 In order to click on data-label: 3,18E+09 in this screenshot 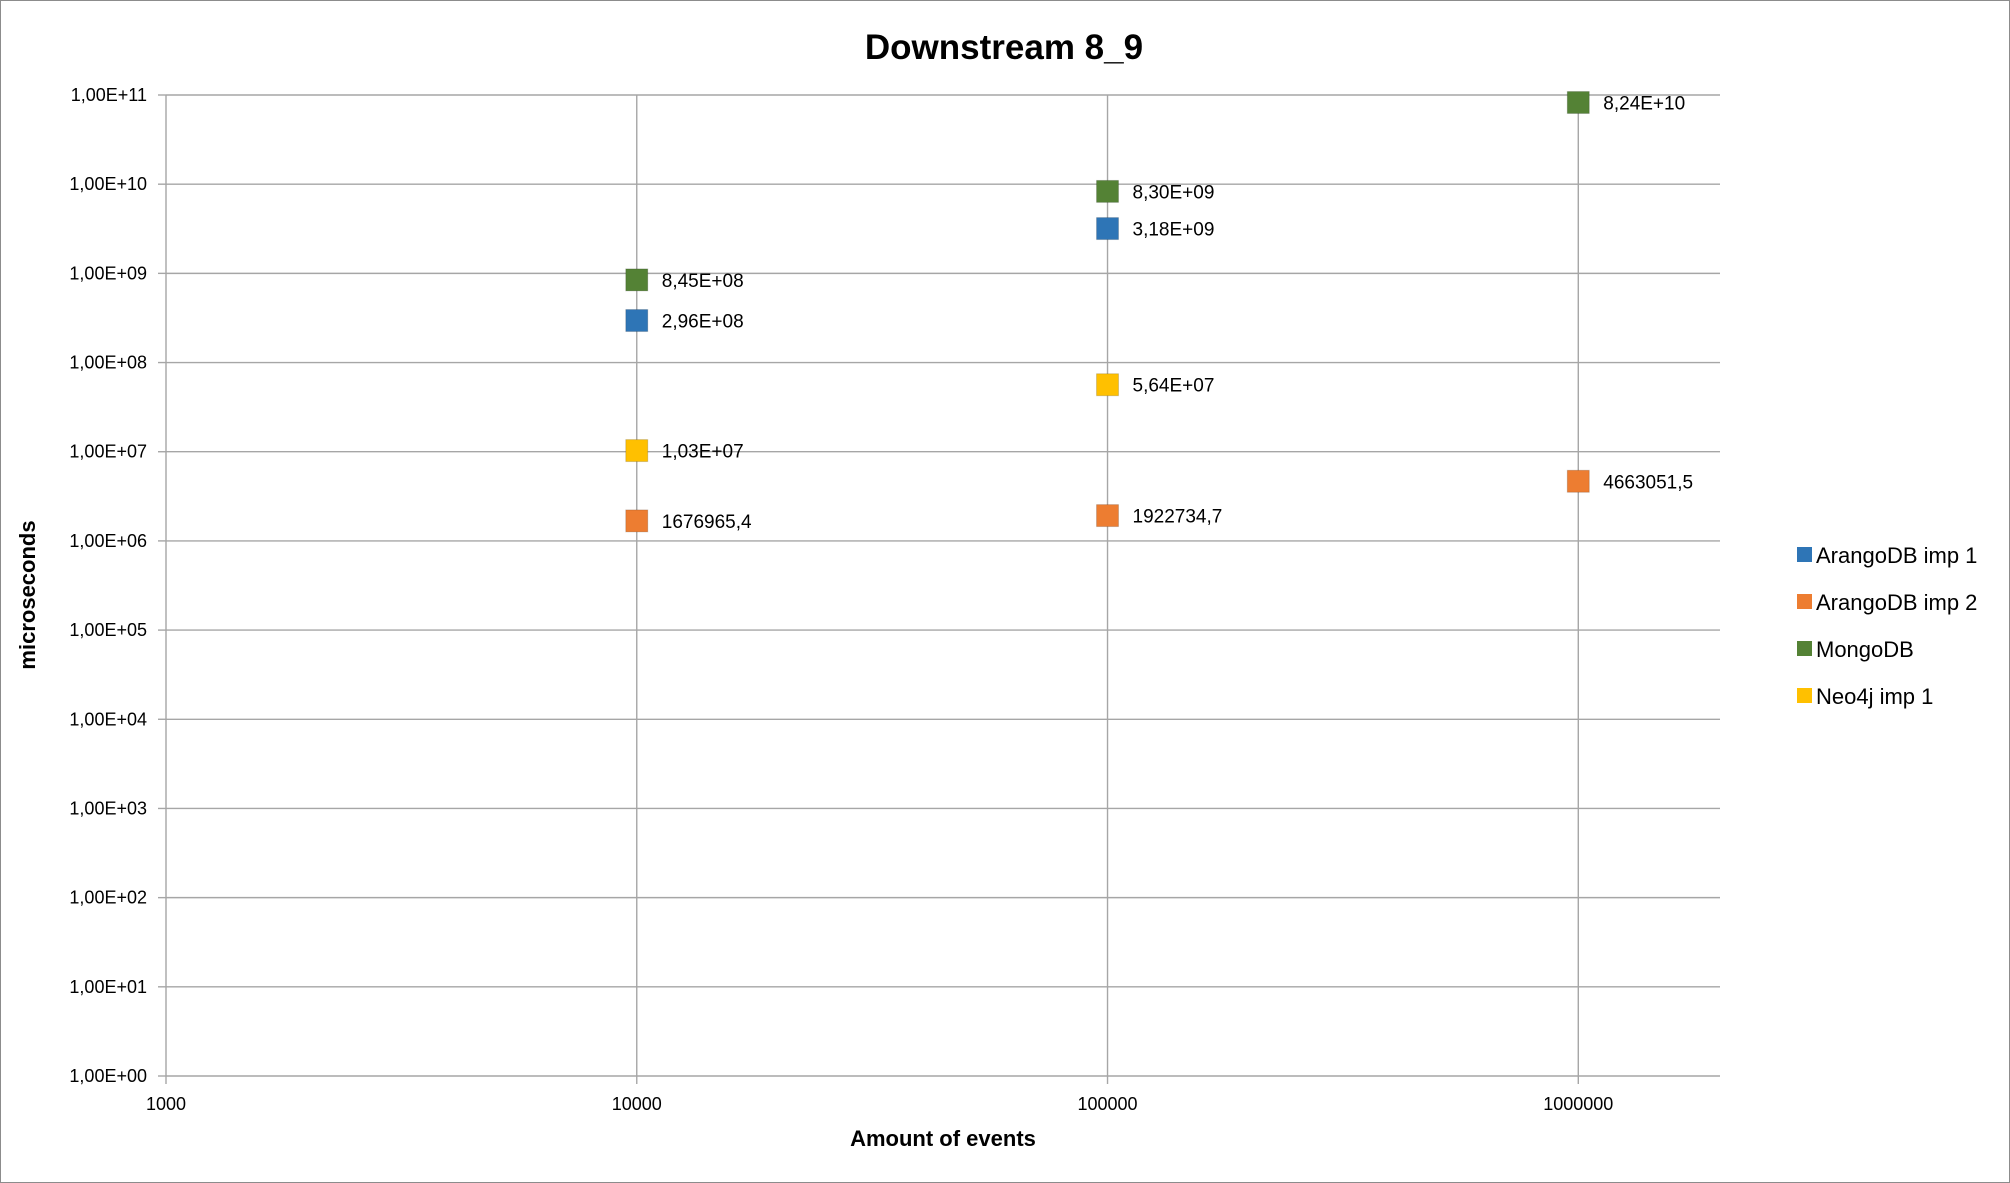, I will do `click(1174, 230)`.